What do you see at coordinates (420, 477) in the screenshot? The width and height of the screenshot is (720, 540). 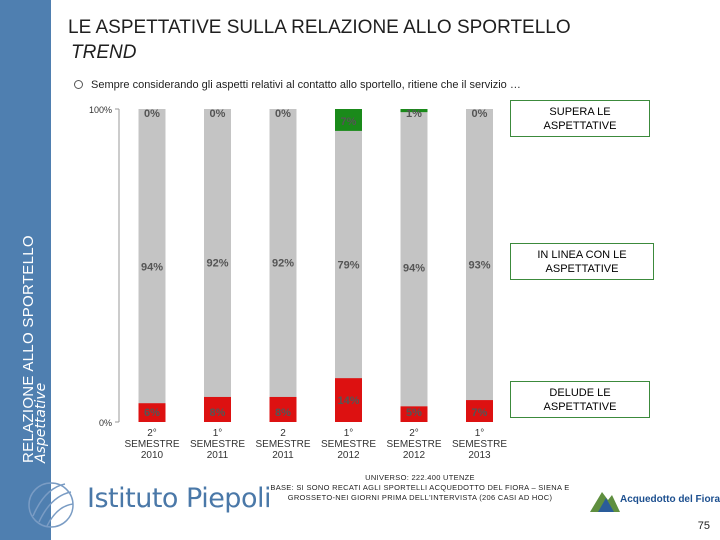 I see `footnote-universe: UNIVERSO: 222.400 UTENZE` at bounding box center [420, 477].